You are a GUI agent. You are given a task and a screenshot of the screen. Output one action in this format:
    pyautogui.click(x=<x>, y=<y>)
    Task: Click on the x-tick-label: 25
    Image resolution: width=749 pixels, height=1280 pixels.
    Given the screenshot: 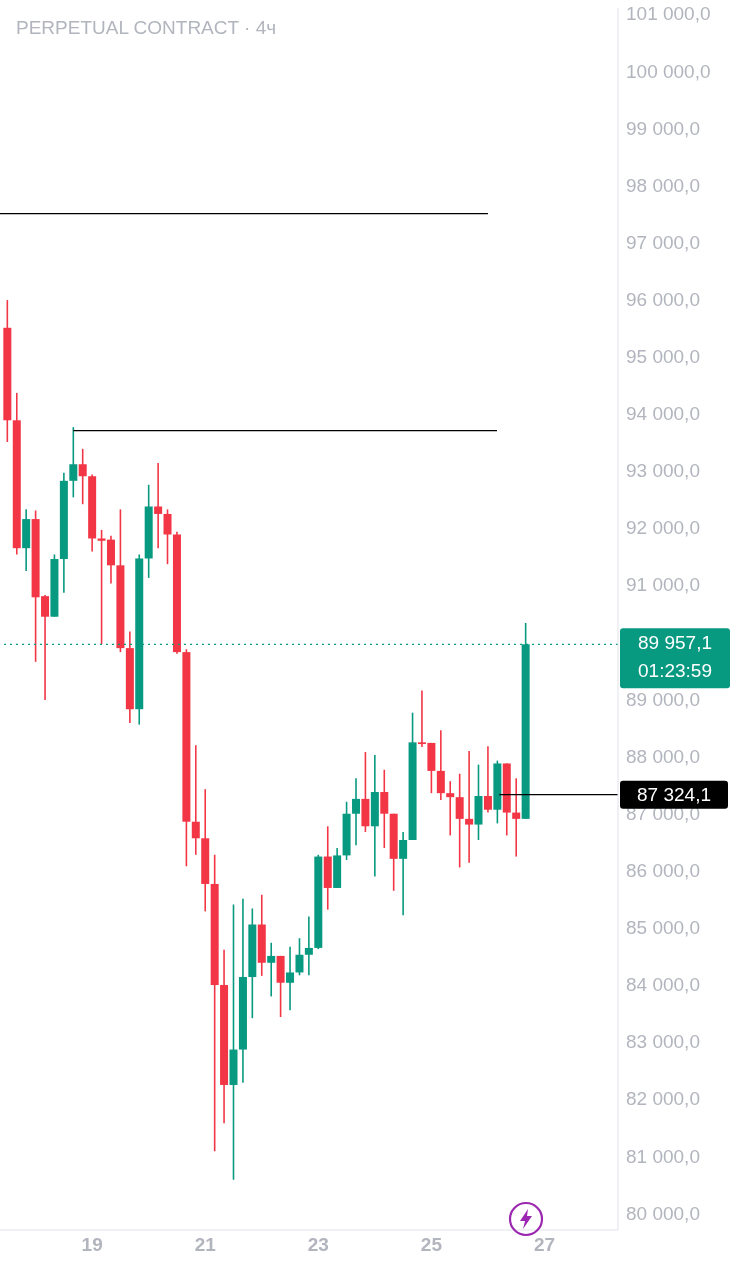 What is the action you would take?
    pyautogui.click(x=431, y=1245)
    